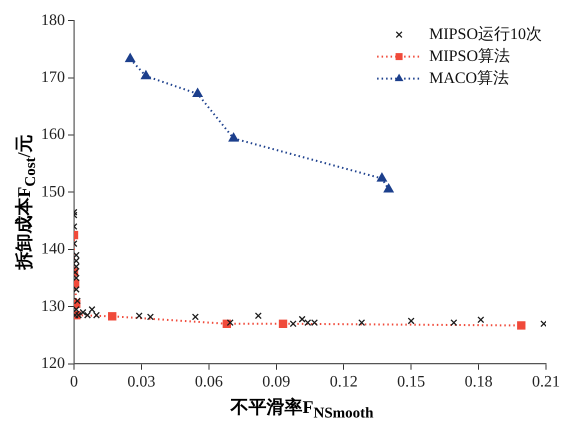 This screenshot has height=433, width=574. What do you see at coordinates (276, 382) in the screenshot?
I see `x-tick-label: 0.09` at bounding box center [276, 382].